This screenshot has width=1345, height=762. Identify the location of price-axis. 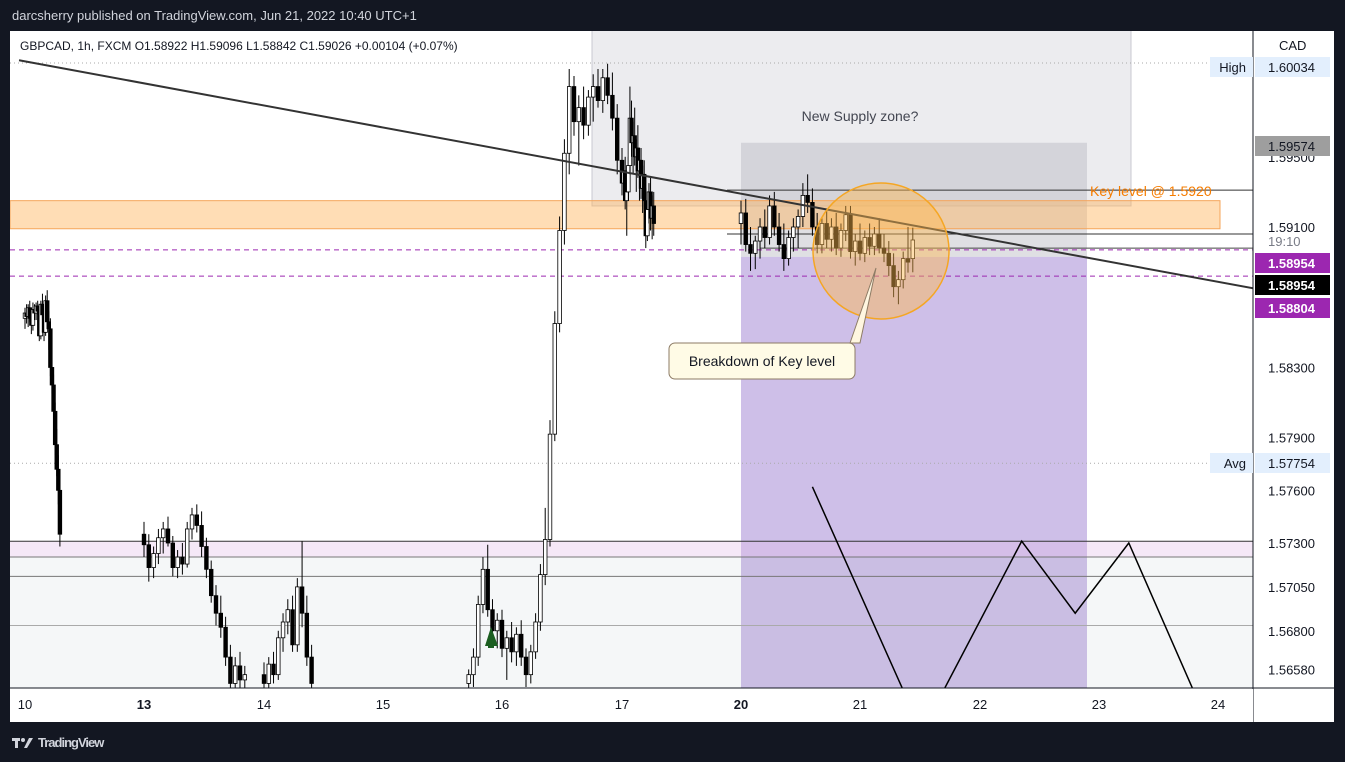
(1293, 376).